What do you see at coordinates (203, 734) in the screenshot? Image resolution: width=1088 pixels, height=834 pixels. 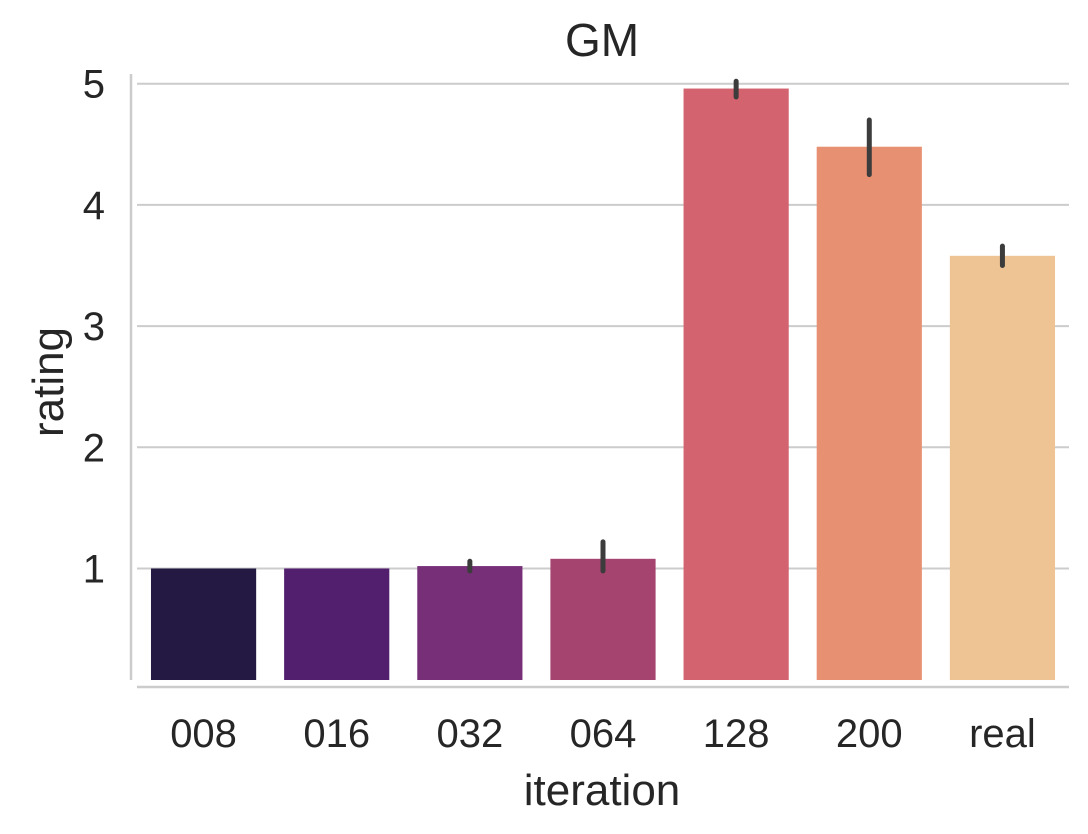 I see `x-tick-label: 008` at bounding box center [203, 734].